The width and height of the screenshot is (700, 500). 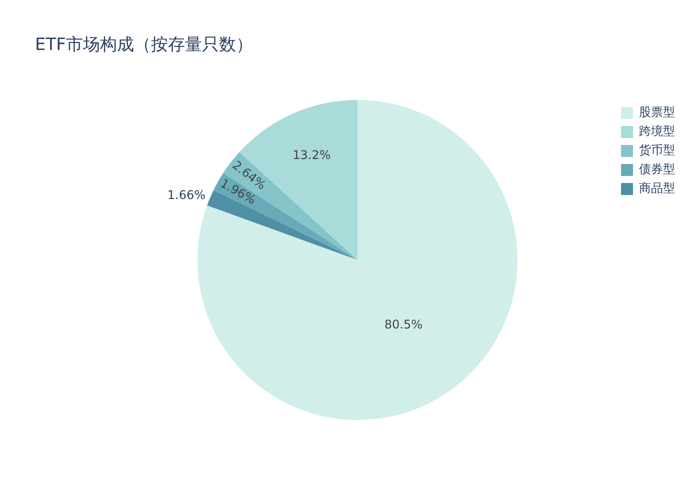 What do you see at coordinates (657, 169) in the screenshot?
I see `legend-label: 债券型` at bounding box center [657, 169].